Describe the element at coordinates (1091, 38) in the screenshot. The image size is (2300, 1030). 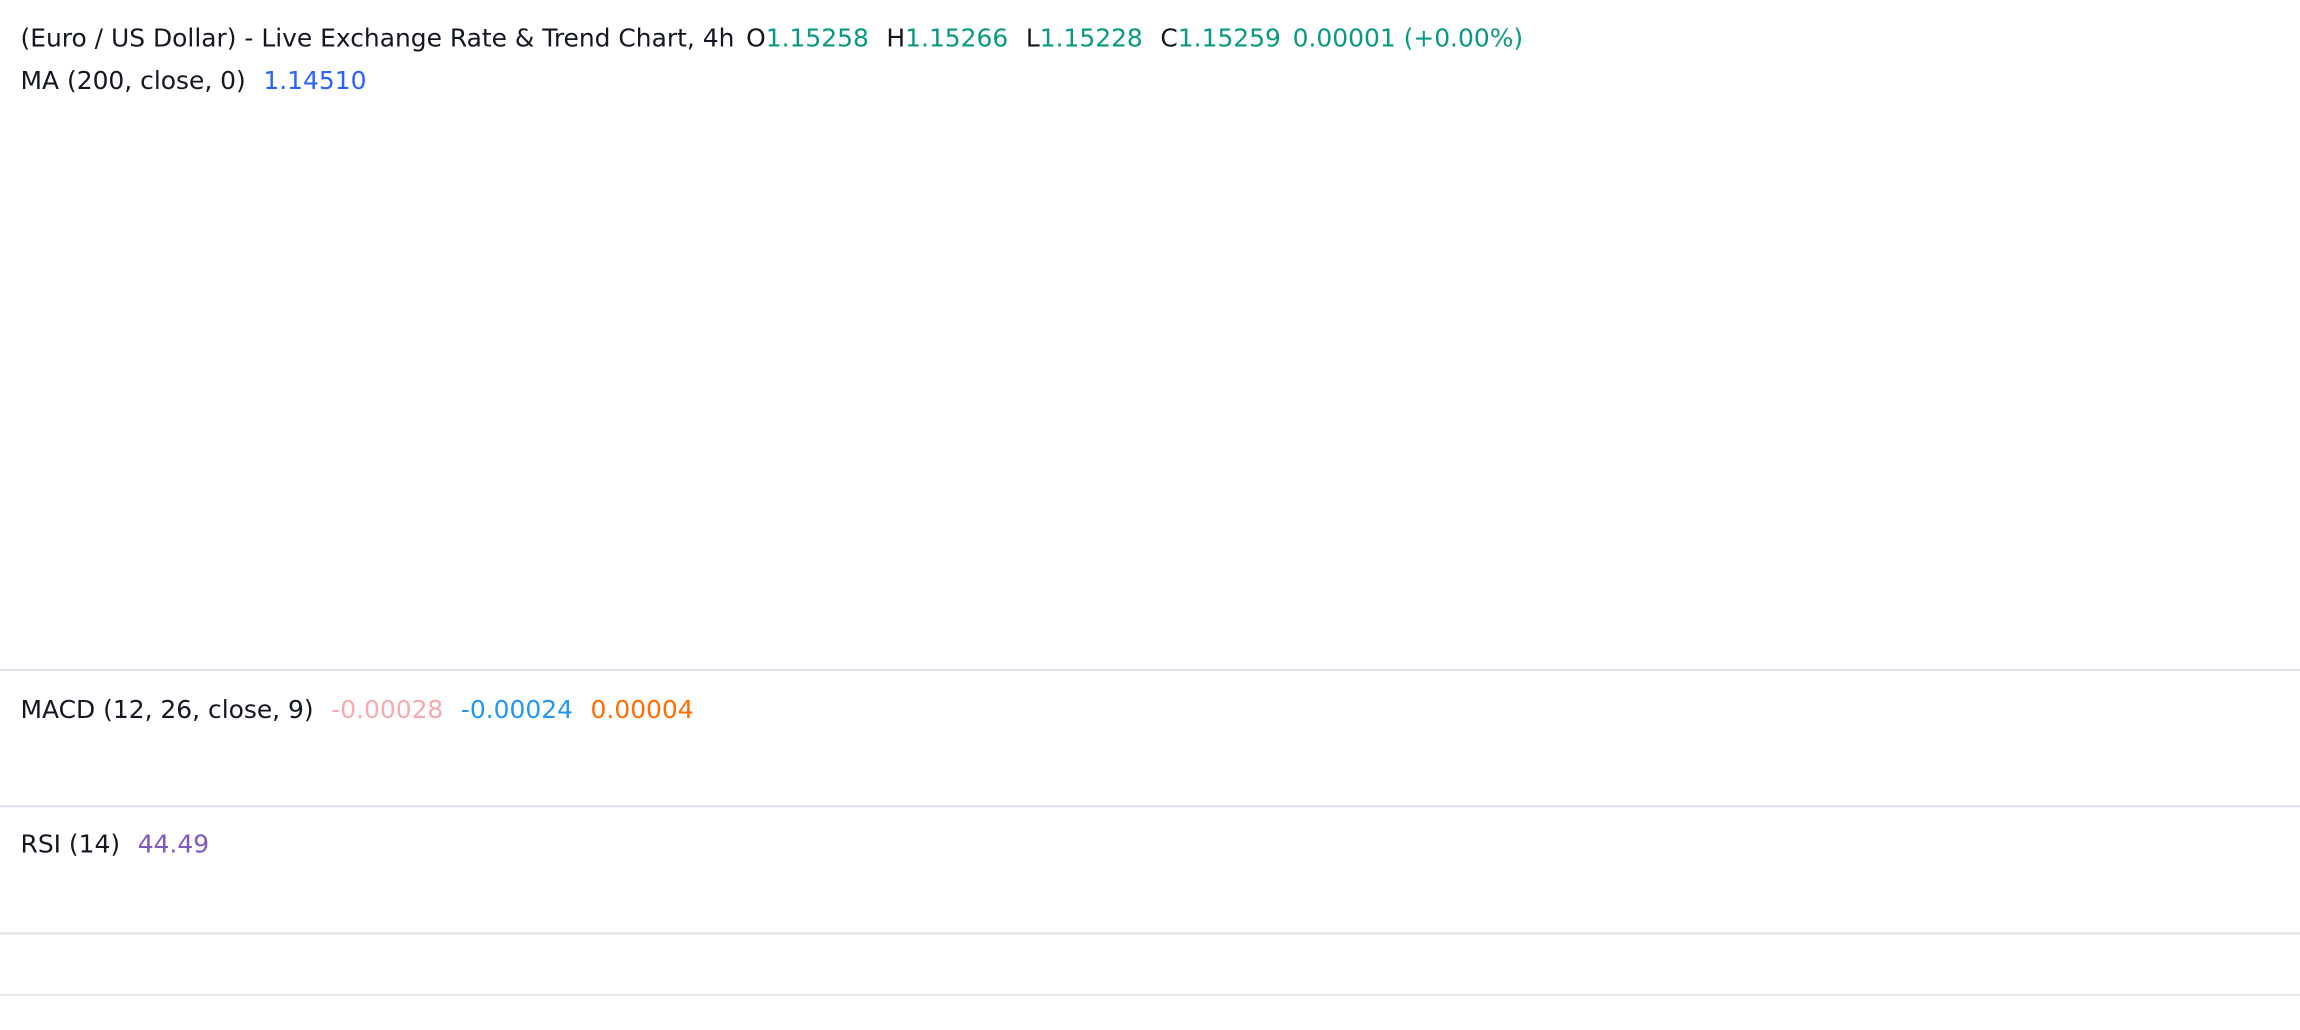
I see `ohlc-value: 1.15228` at that location.